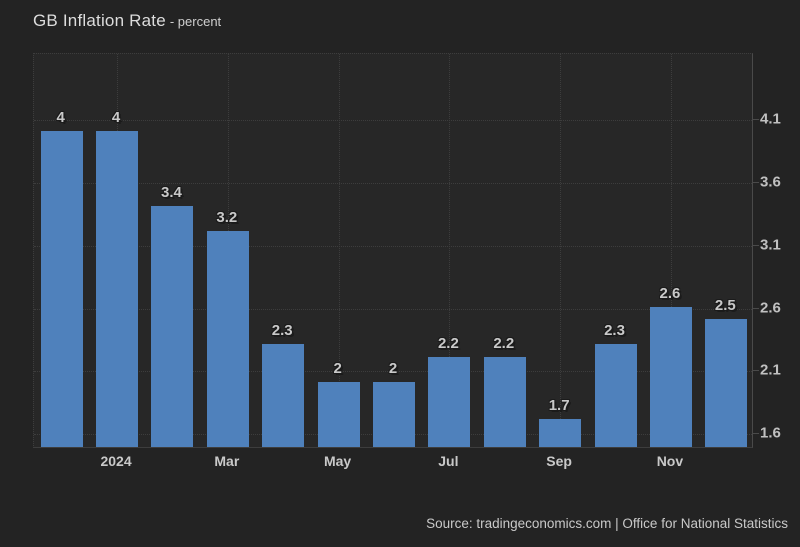 Image resolution: width=800 pixels, height=547 pixels. What do you see at coordinates (99, 20) in the screenshot?
I see `chart-title: GB Inflation Rate` at bounding box center [99, 20].